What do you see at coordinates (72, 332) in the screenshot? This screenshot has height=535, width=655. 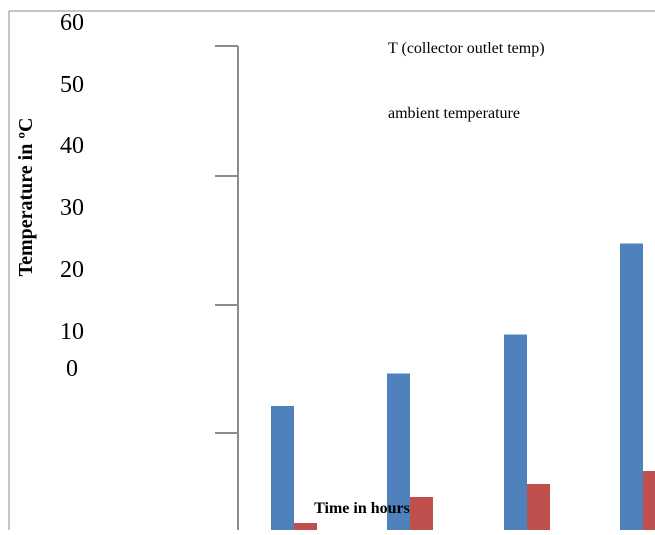 I see `y-tick-label: 10` at bounding box center [72, 332].